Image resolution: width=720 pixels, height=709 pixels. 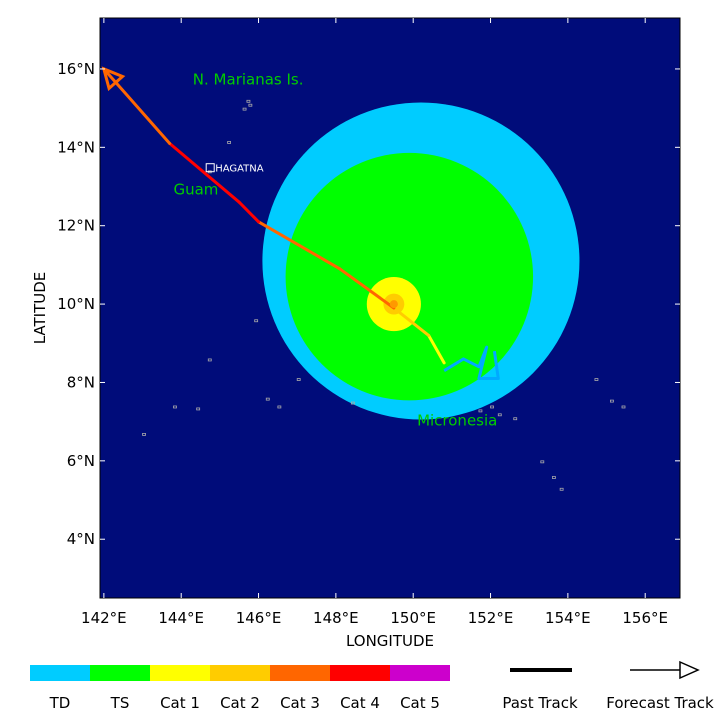 I want to click on legend-label-cat-5: Cat 5, so click(x=420, y=701).